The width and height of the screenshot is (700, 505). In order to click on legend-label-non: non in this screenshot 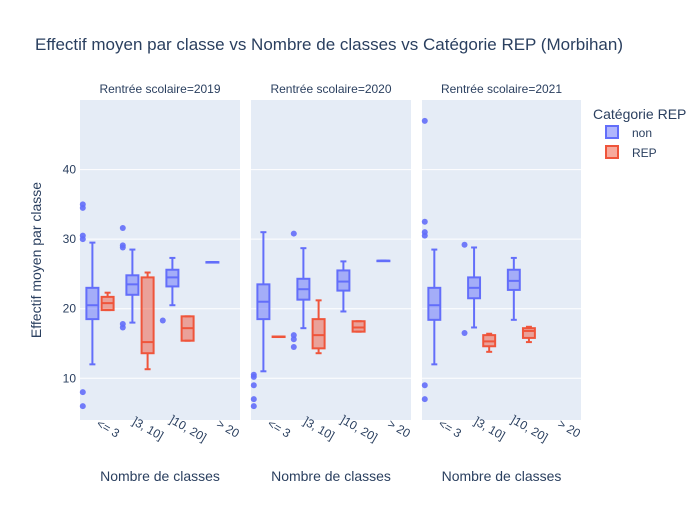, I will do `click(642, 133)`.